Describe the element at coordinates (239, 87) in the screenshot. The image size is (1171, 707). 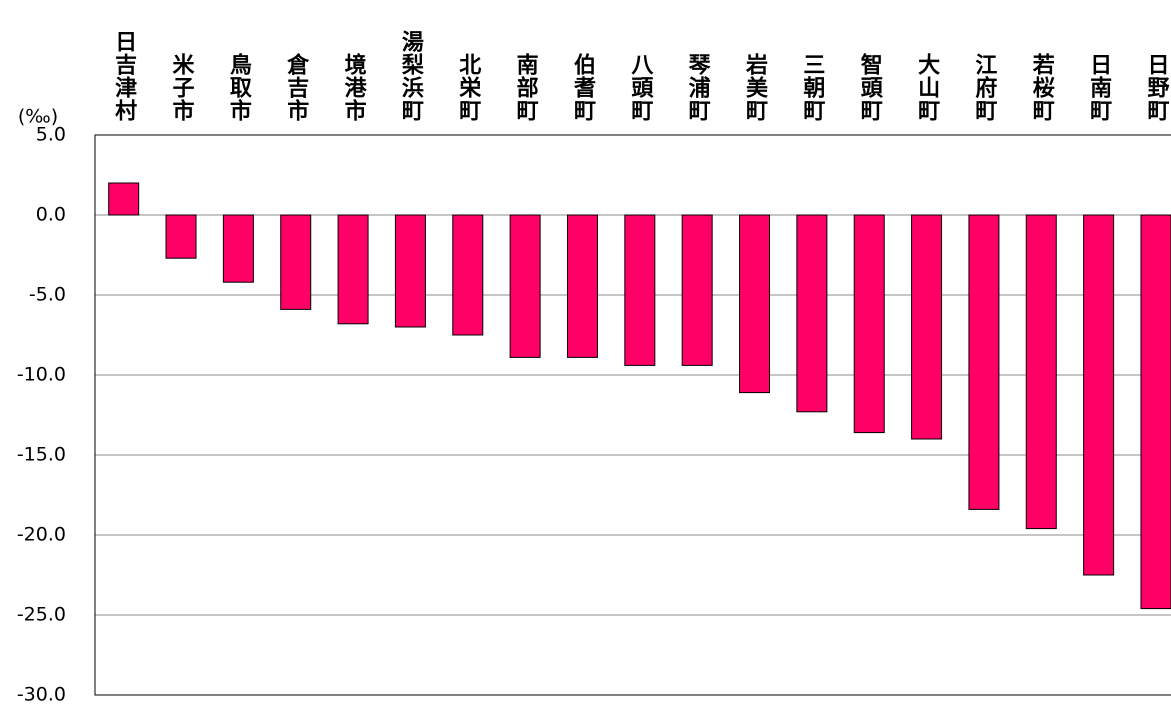
I see `x-tick-label: 鳥取市` at that location.